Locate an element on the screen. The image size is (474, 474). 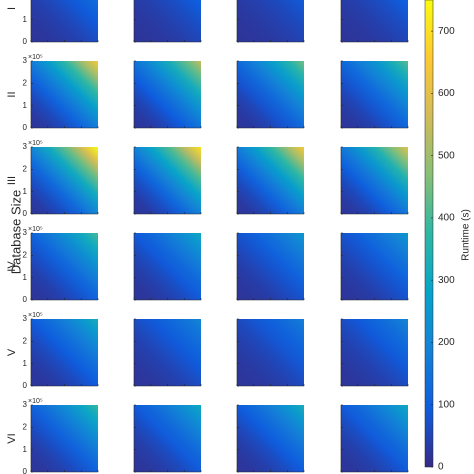
colorbar-tick-label: 400 is located at coordinates (446, 218).